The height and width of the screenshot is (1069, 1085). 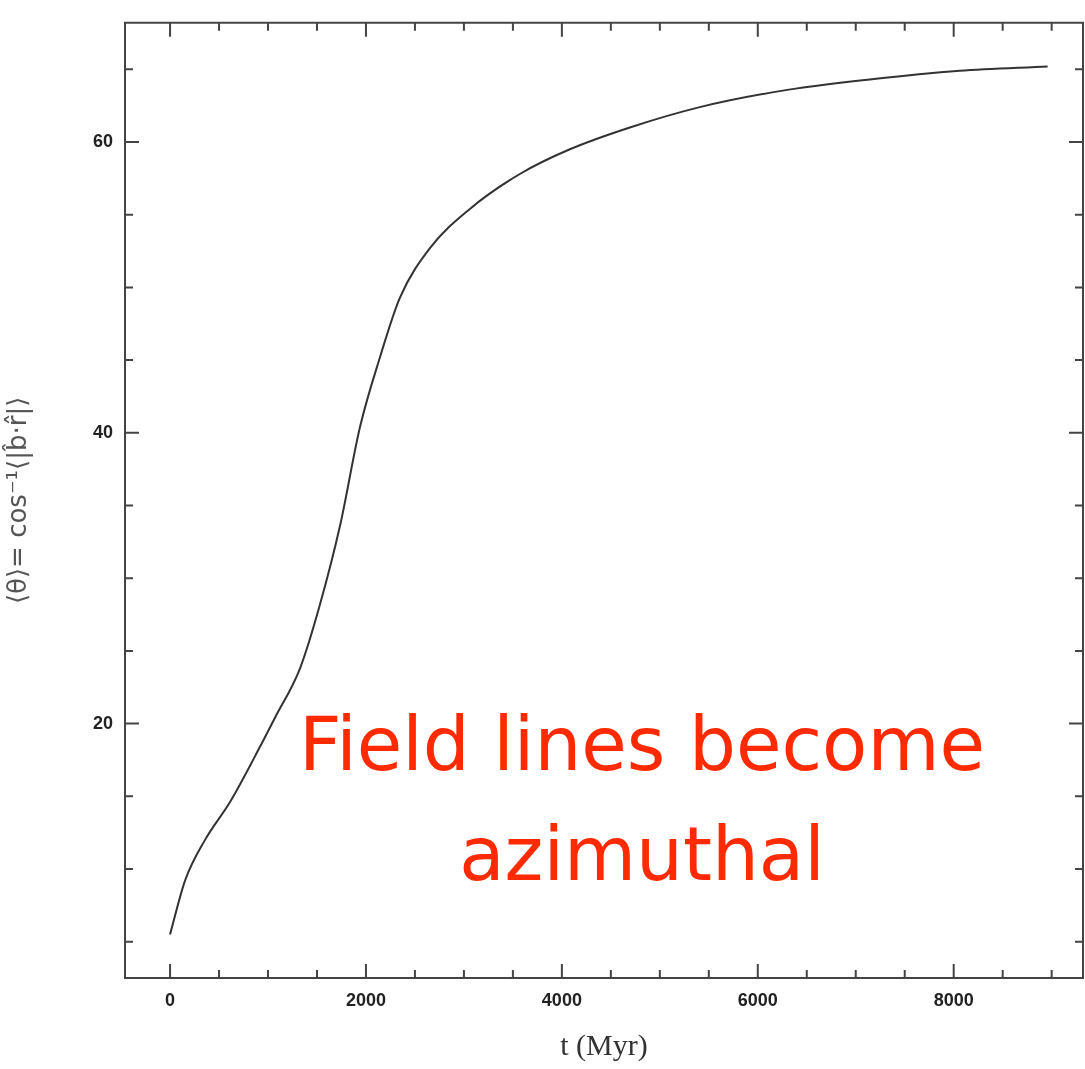 I want to click on y-tick-label: 60, so click(x=102, y=140).